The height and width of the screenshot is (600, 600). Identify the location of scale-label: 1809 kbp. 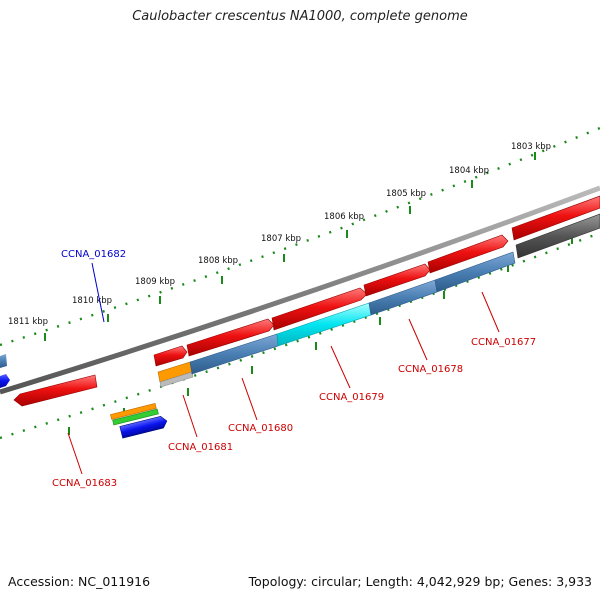
(155, 282).